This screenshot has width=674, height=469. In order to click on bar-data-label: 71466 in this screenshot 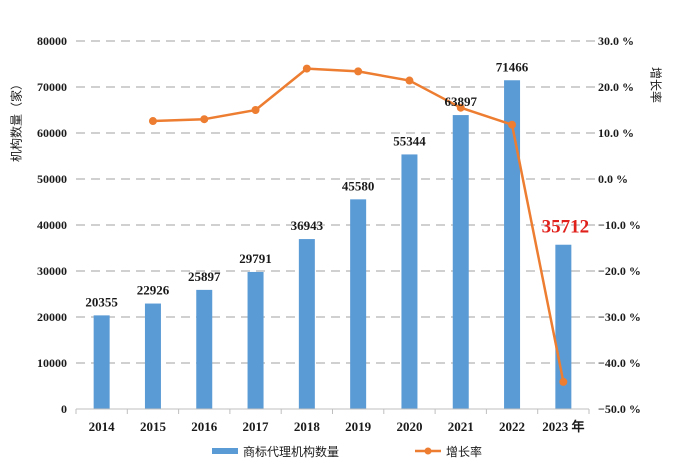, I will do `click(512, 66)`.